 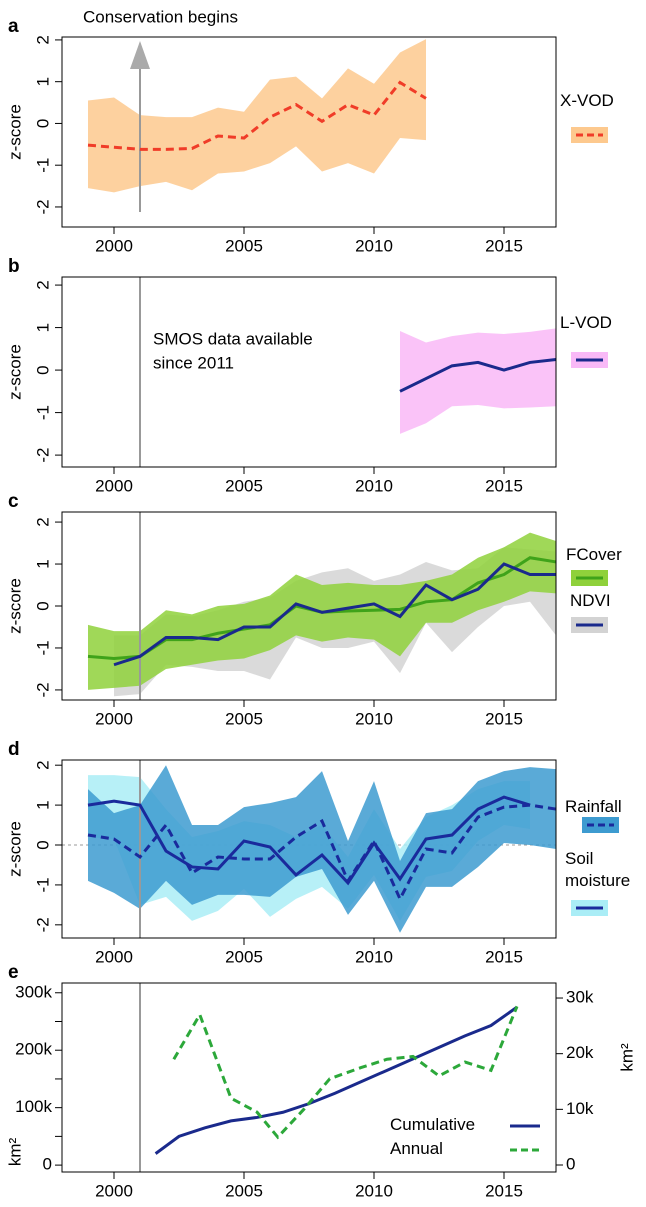 What do you see at coordinates (416, 1148) in the screenshot?
I see `legend-label: Annual` at bounding box center [416, 1148].